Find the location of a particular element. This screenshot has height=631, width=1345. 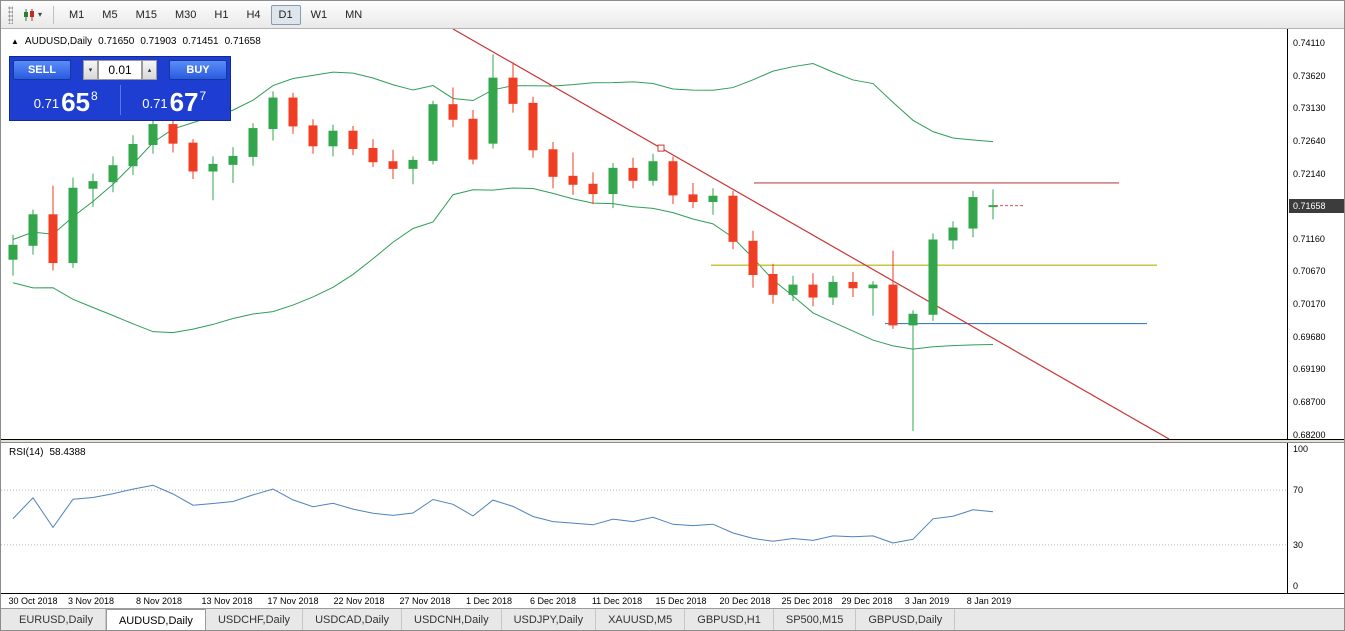

buy-price-display: 0.71 67 7 is located at coordinates (175, 100).